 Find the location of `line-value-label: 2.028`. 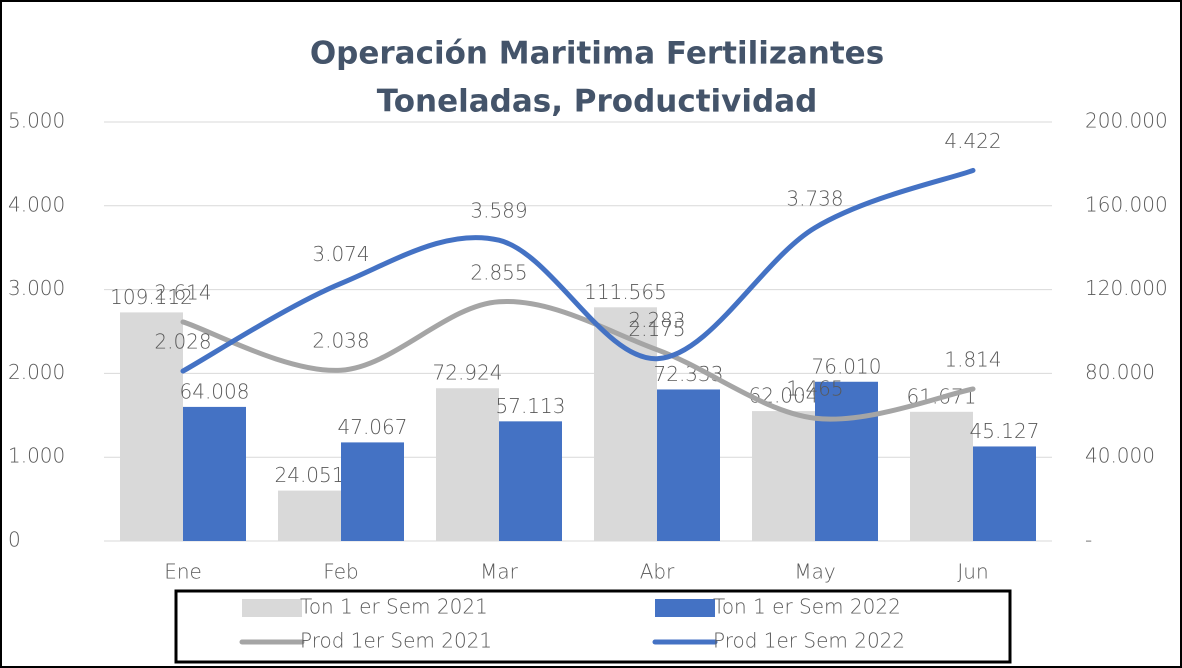

line-value-label: 2.028 is located at coordinates (182, 342).